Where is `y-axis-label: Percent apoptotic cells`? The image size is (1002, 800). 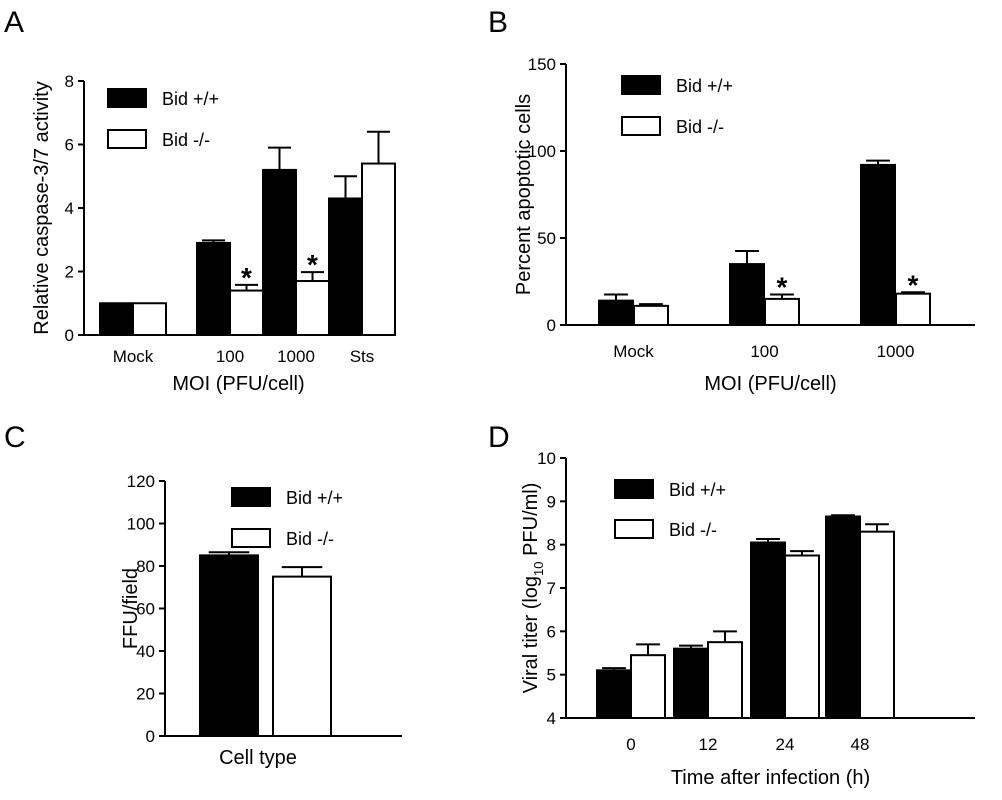 y-axis-label: Percent apoptotic cells is located at coordinates (524, 194).